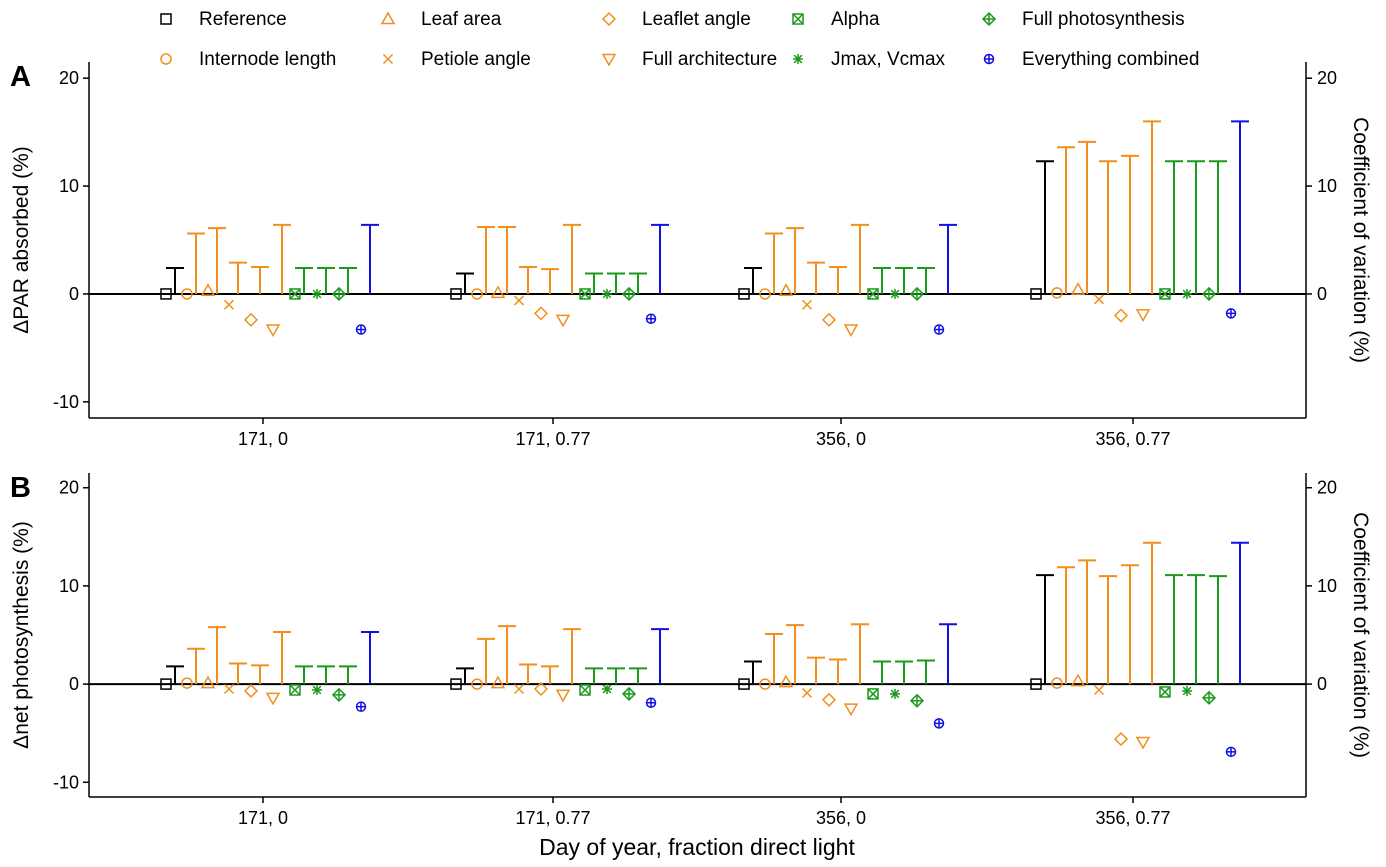 The image size is (1386, 867). I want to click on series-jmax-vcmax, so click(758, 636).